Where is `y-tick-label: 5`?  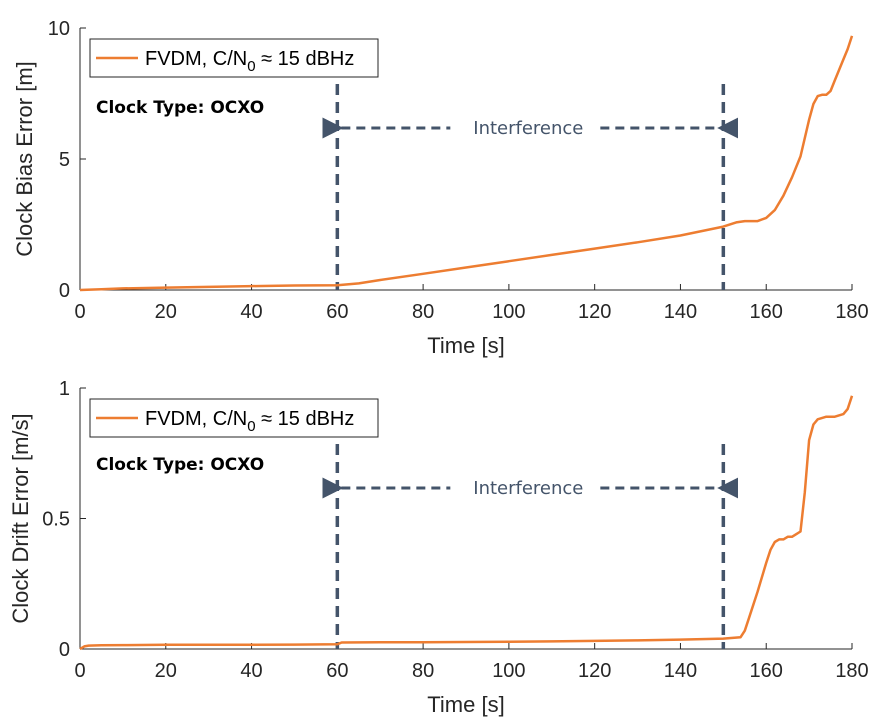
y-tick-label: 5 is located at coordinates (64, 160).